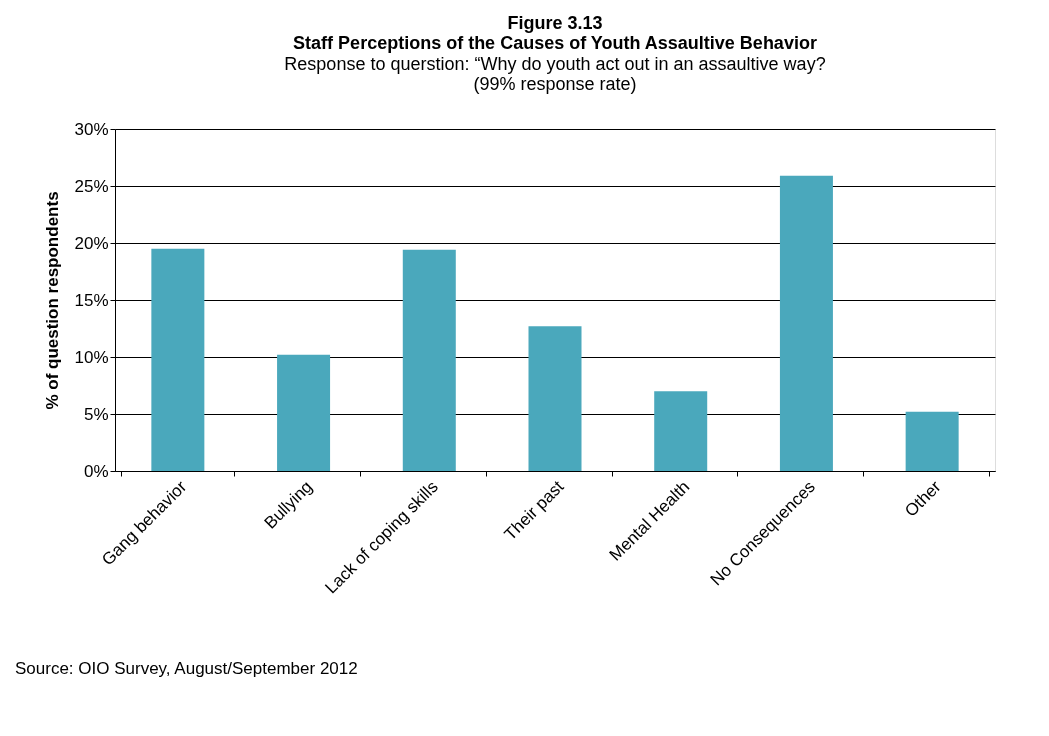 This screenshot has width=1049, height=736. I want to click on y-tick-label: 25%, so click(91, 186).